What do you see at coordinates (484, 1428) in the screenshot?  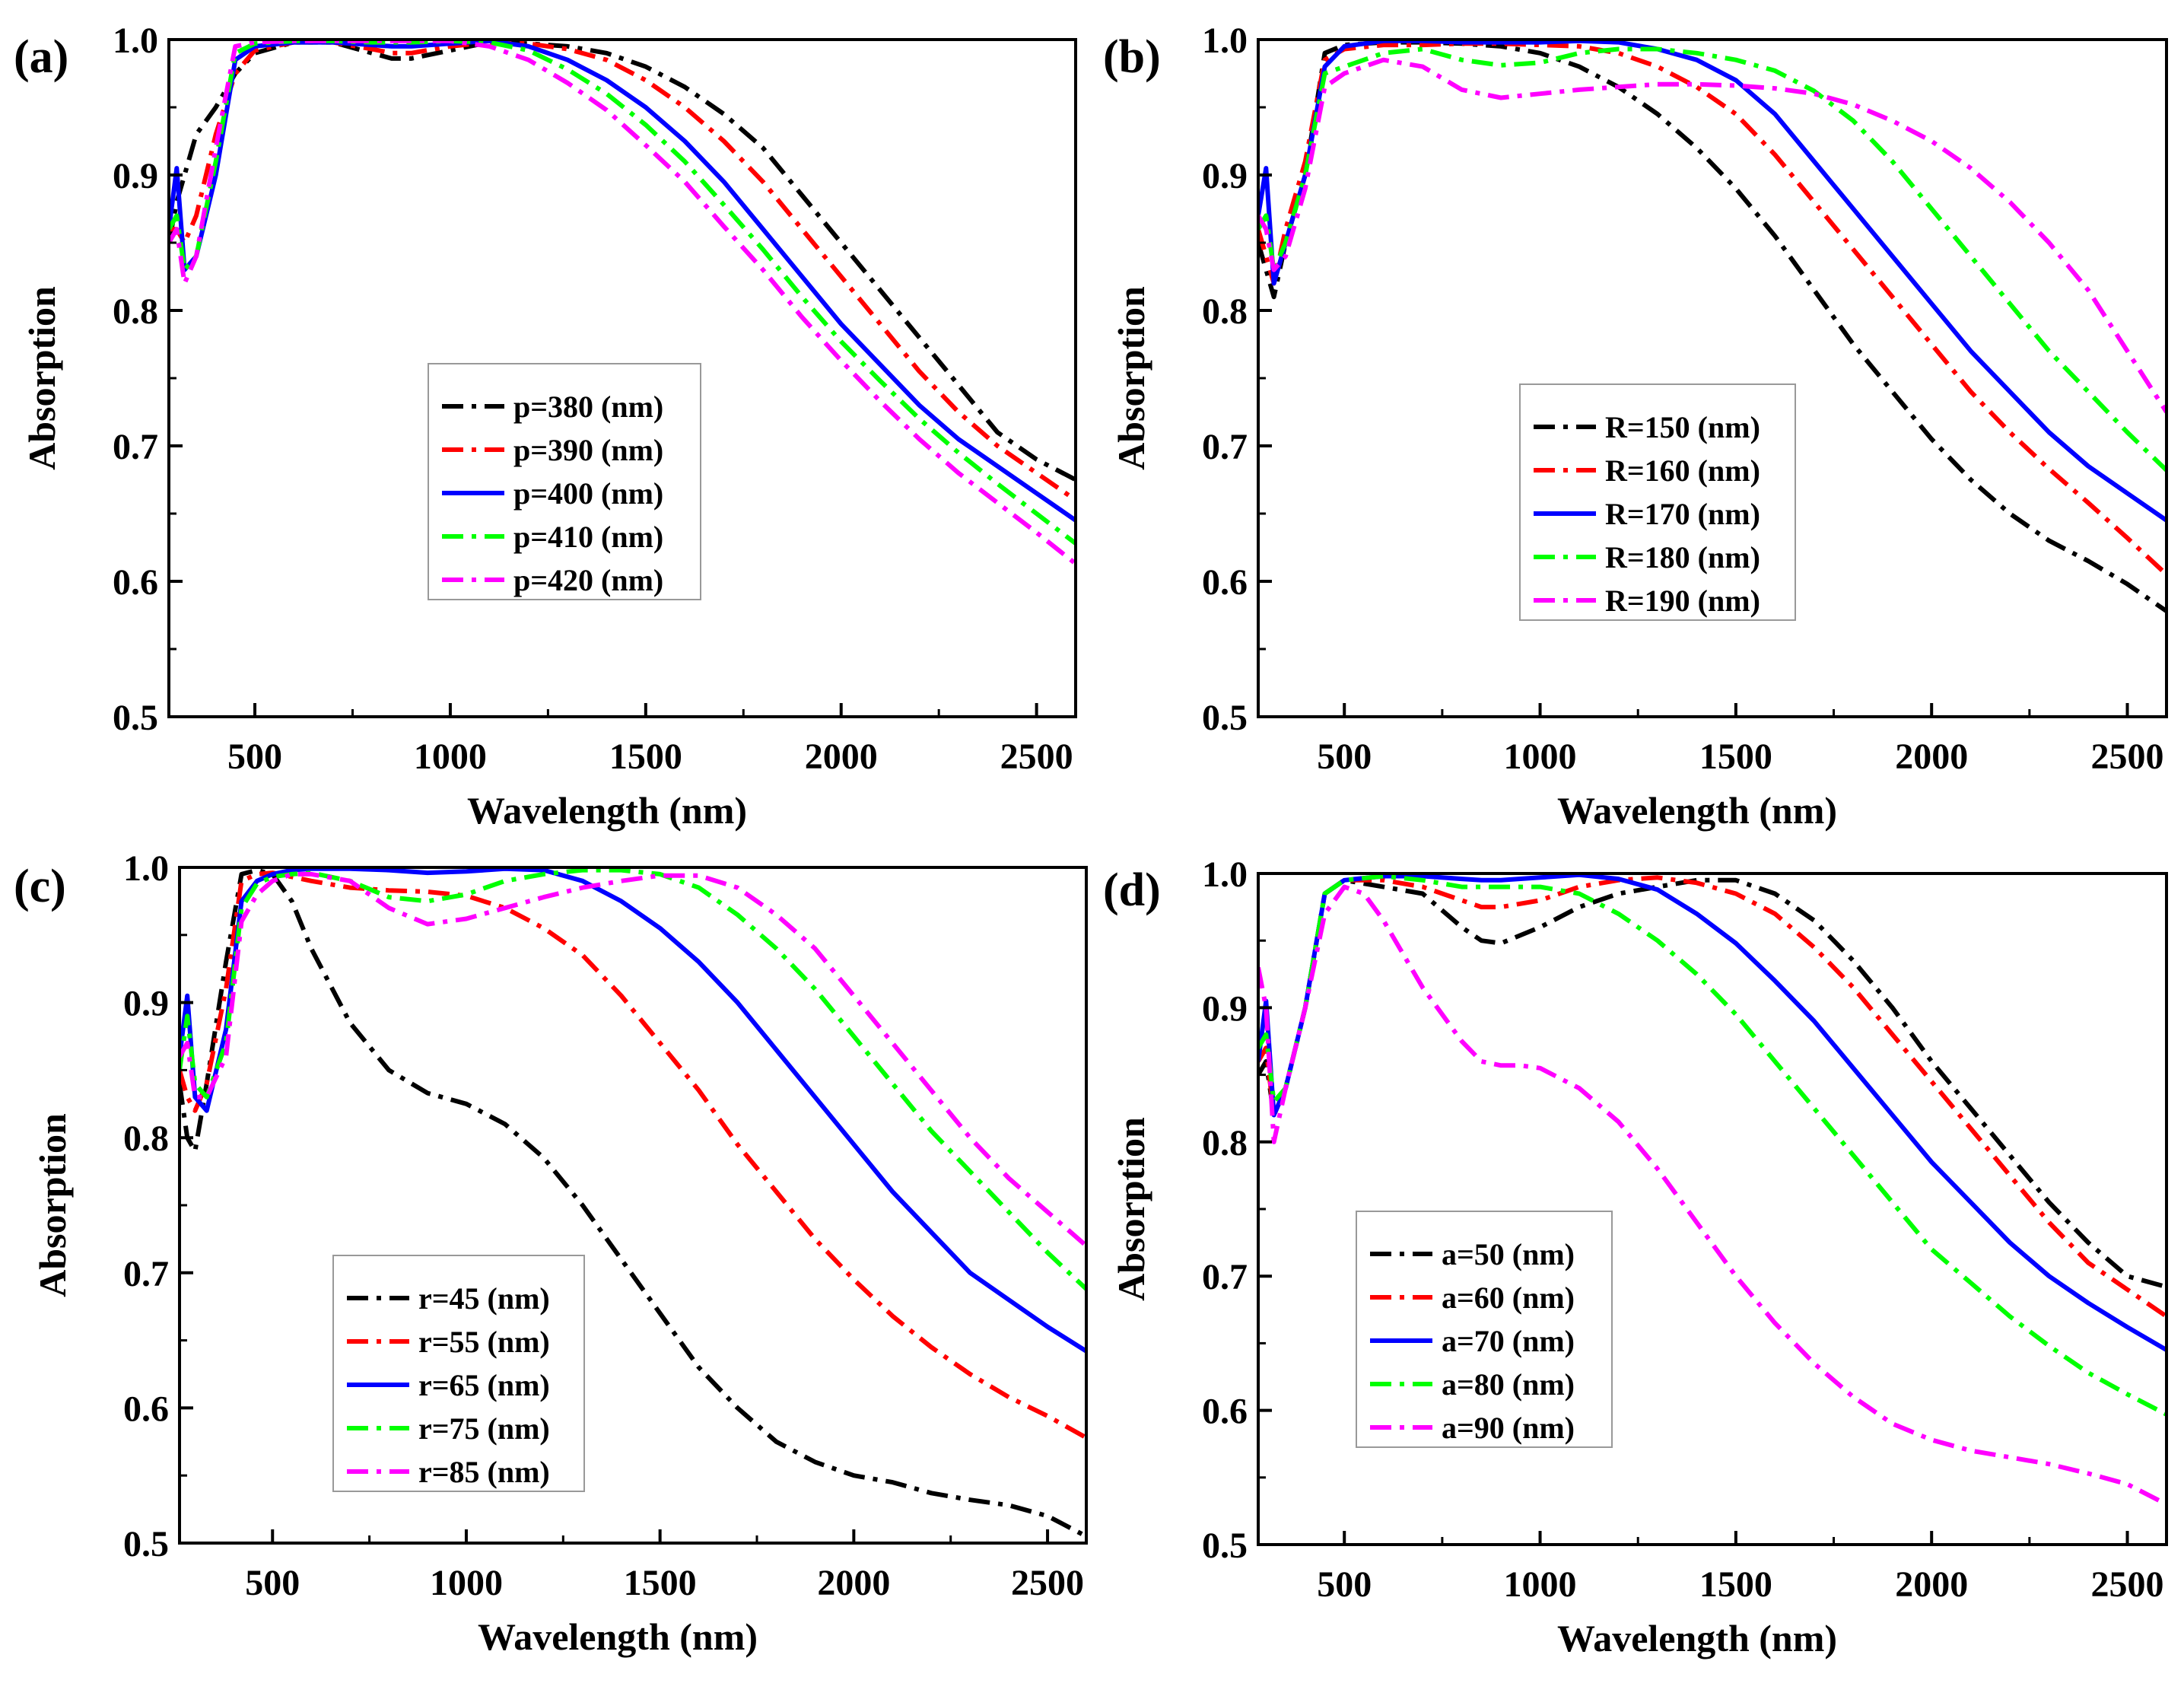 I see `legend-label: r=75 (nm)` at bounding box center [484, 1428].